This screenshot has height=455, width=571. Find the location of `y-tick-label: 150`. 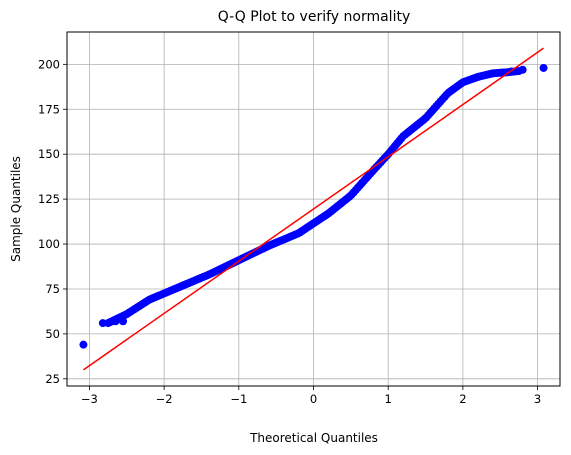

y-tick-label: 150 is located at coordinates (49, 154).